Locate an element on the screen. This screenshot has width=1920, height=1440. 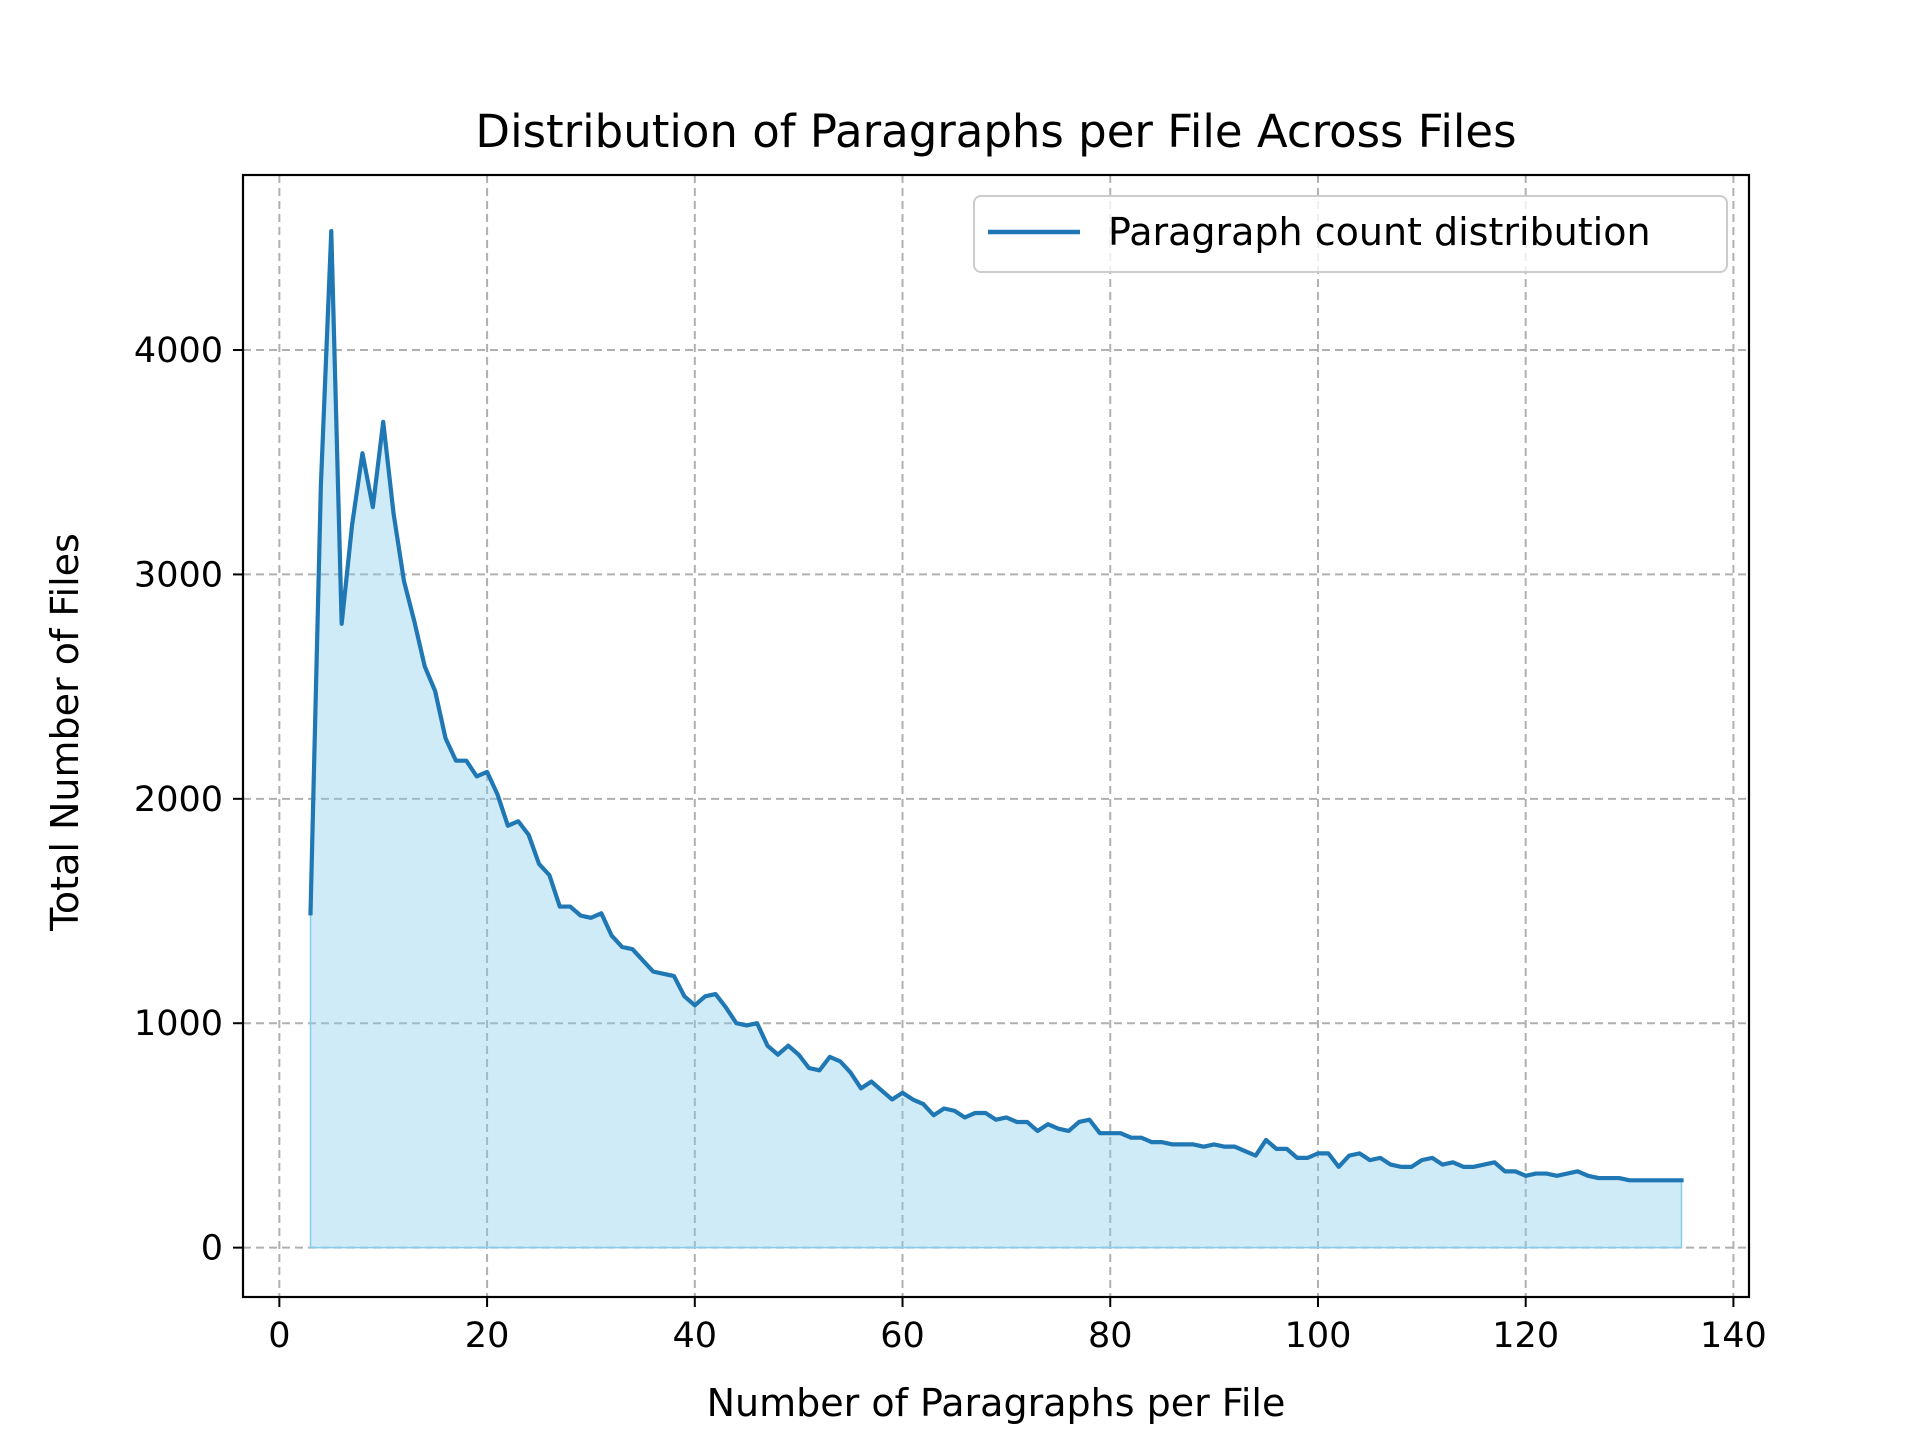
x-tick-label: 120 is located at coordinates (1525, 1336).